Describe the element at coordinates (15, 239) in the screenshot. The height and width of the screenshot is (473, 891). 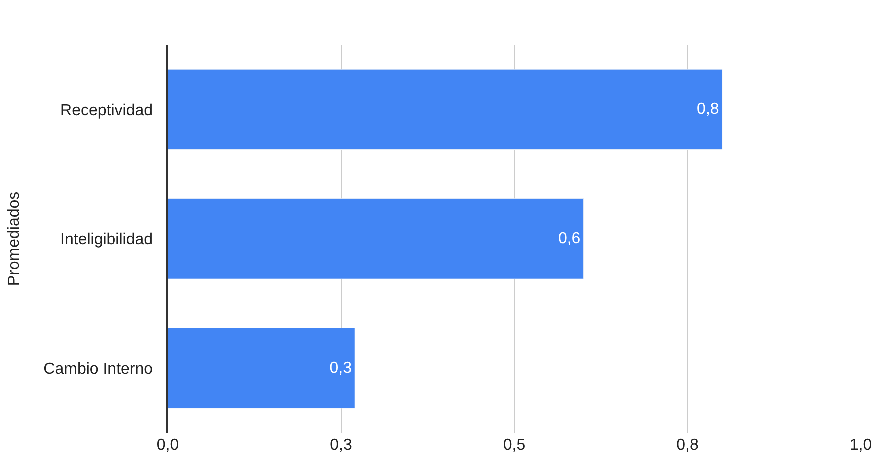
I see `y-axis-title: Promediados` at that location.